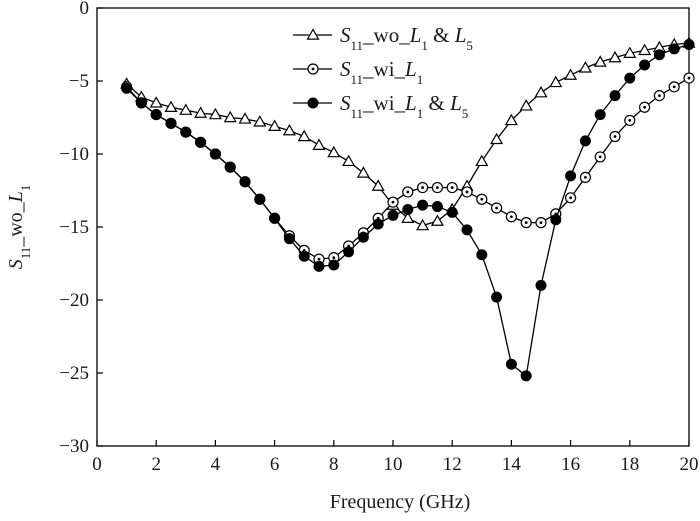 The height and width of the screenshot is (521, 700). What do you see at coordinates (400, 502) in the screenshot?
I see `x-axis-title: Frequency (GHz)` at bounding box center [400, 502].